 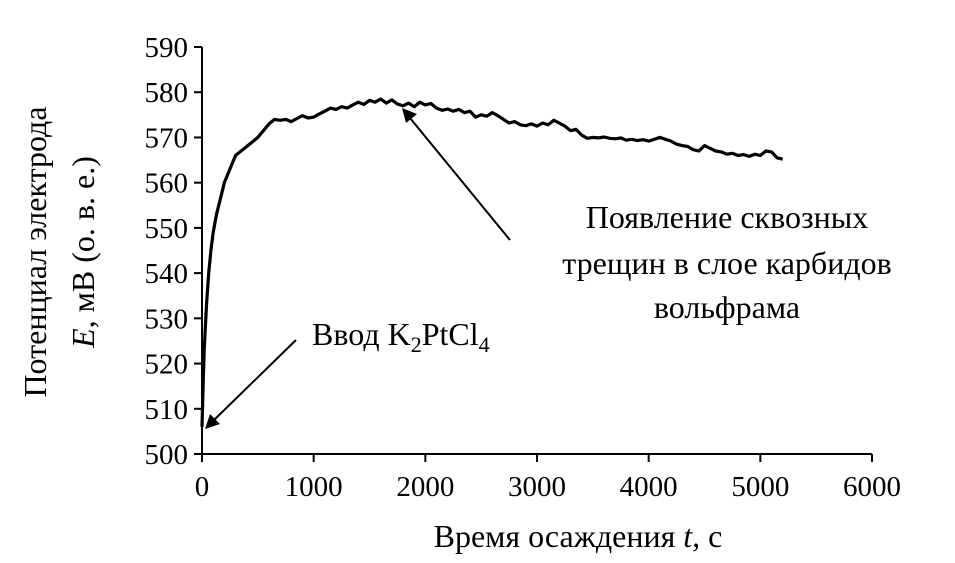 I want to click on y-tick-label: 540, so click(x=167, y=274).